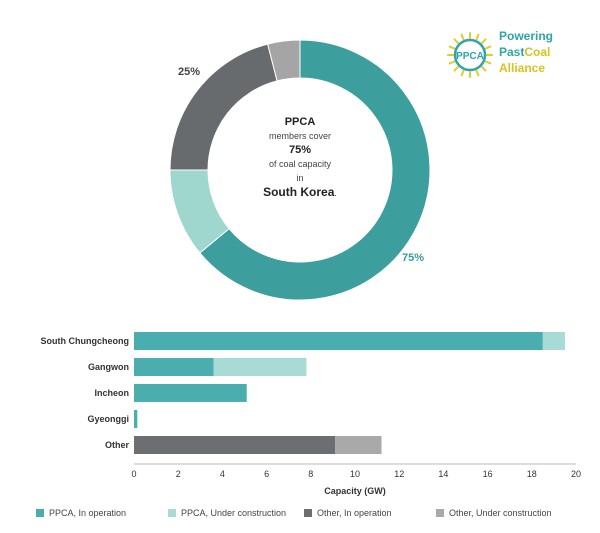  What do you see at coordinates (111, 393) in the screenshot?
I see `category-label-2: Incheon` at bounding box center [111, 393].